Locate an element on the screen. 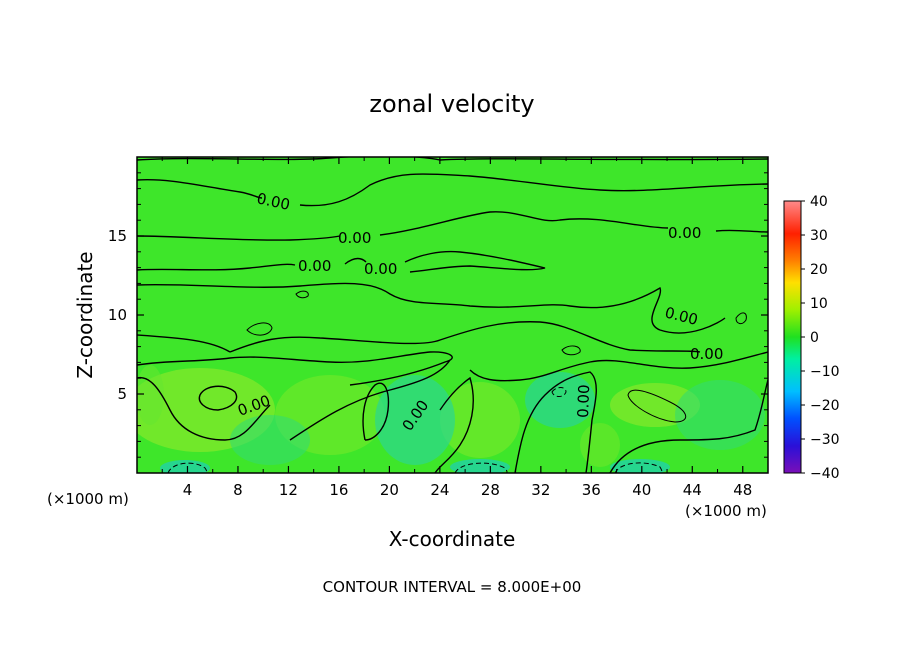  y-tick-label: 10 is located at coordinates (117, 315).